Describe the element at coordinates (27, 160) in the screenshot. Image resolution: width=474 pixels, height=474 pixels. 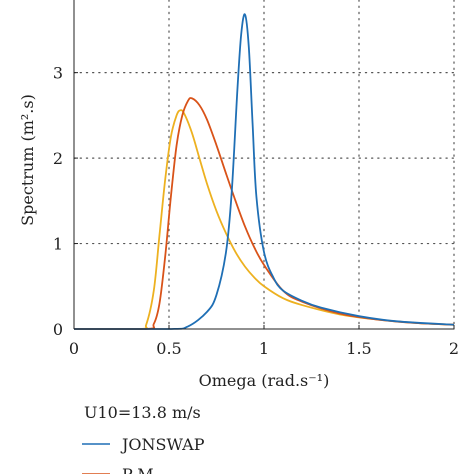
I see `y-axis-label: Spectrum (m².s)` at that location.